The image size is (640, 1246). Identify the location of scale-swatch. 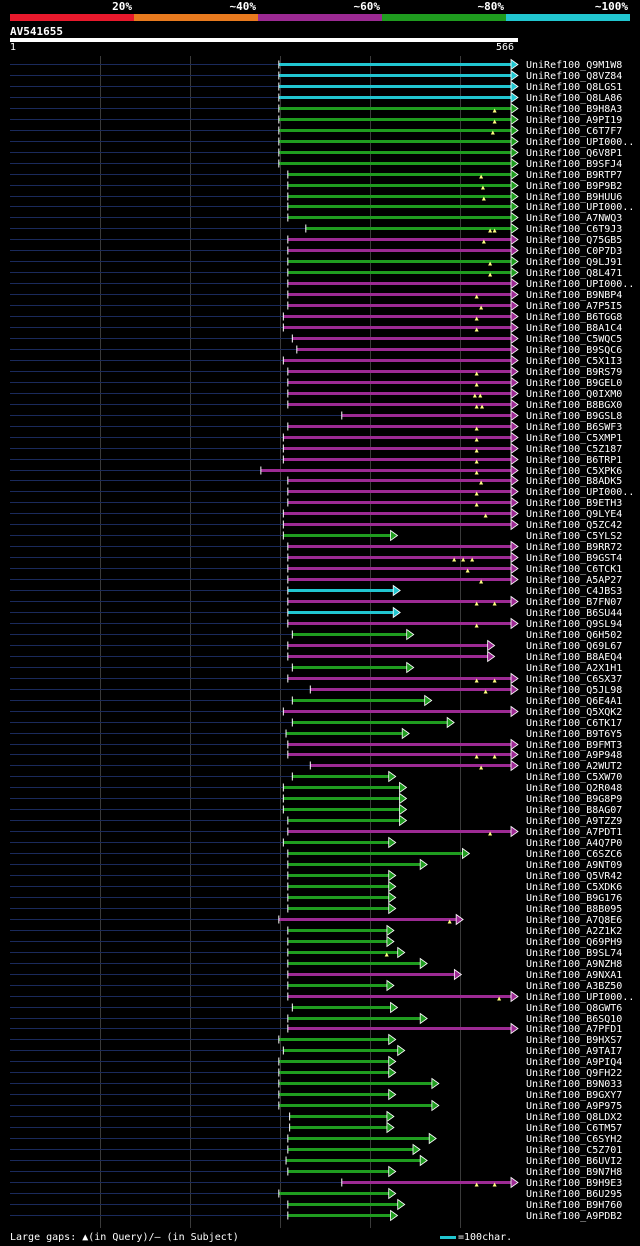
(448, 1237).